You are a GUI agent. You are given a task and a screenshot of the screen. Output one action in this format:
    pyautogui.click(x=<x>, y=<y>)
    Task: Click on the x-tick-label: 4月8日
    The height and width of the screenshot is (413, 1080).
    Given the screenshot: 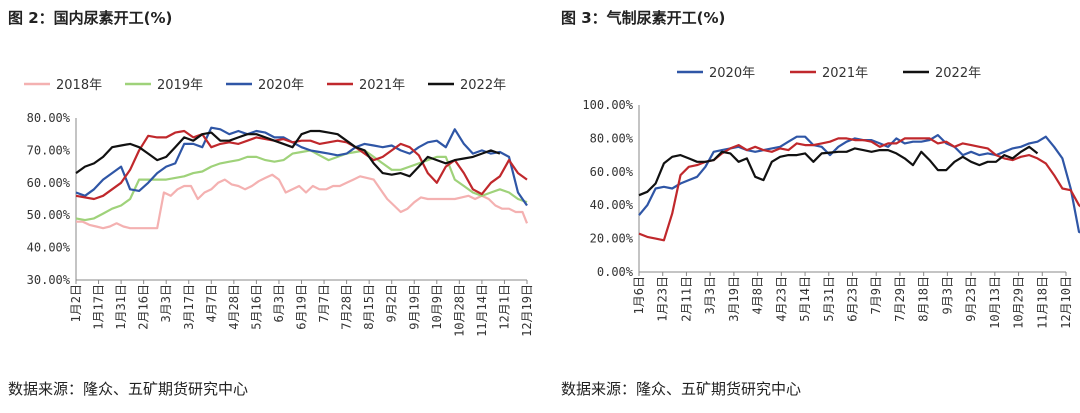 What is the action you would take?
    pyautogui.click(x=758, y=295)
    